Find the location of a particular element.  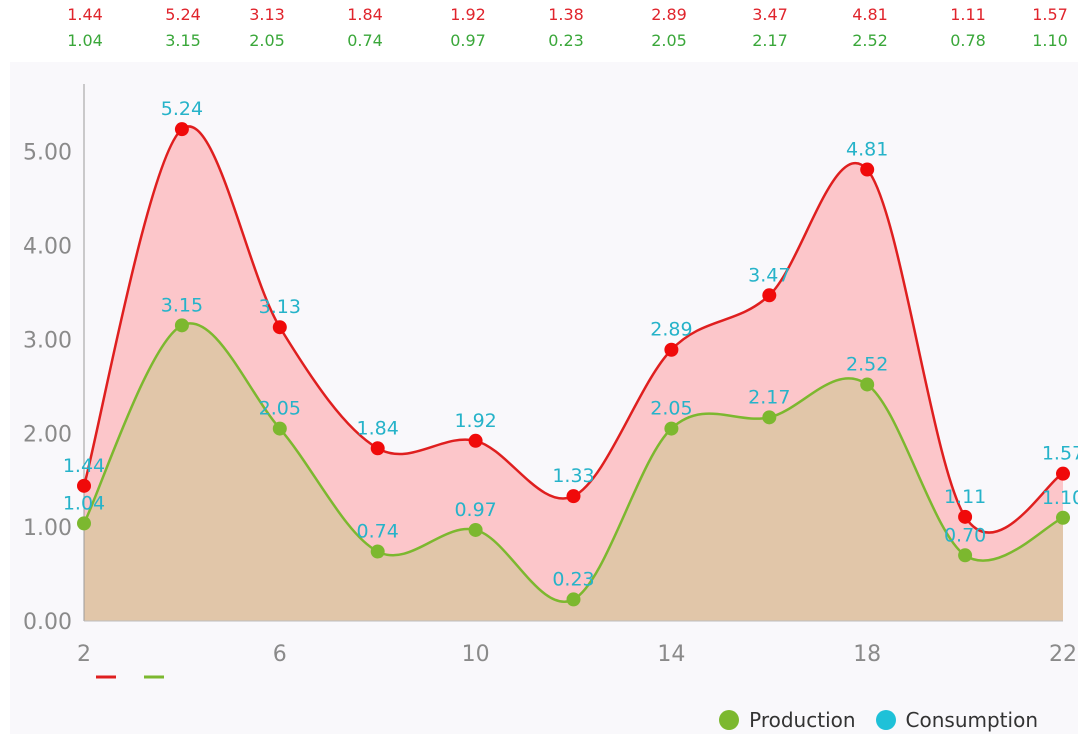

production-data-label: 1.57 is located at coordinates (1060, 454).